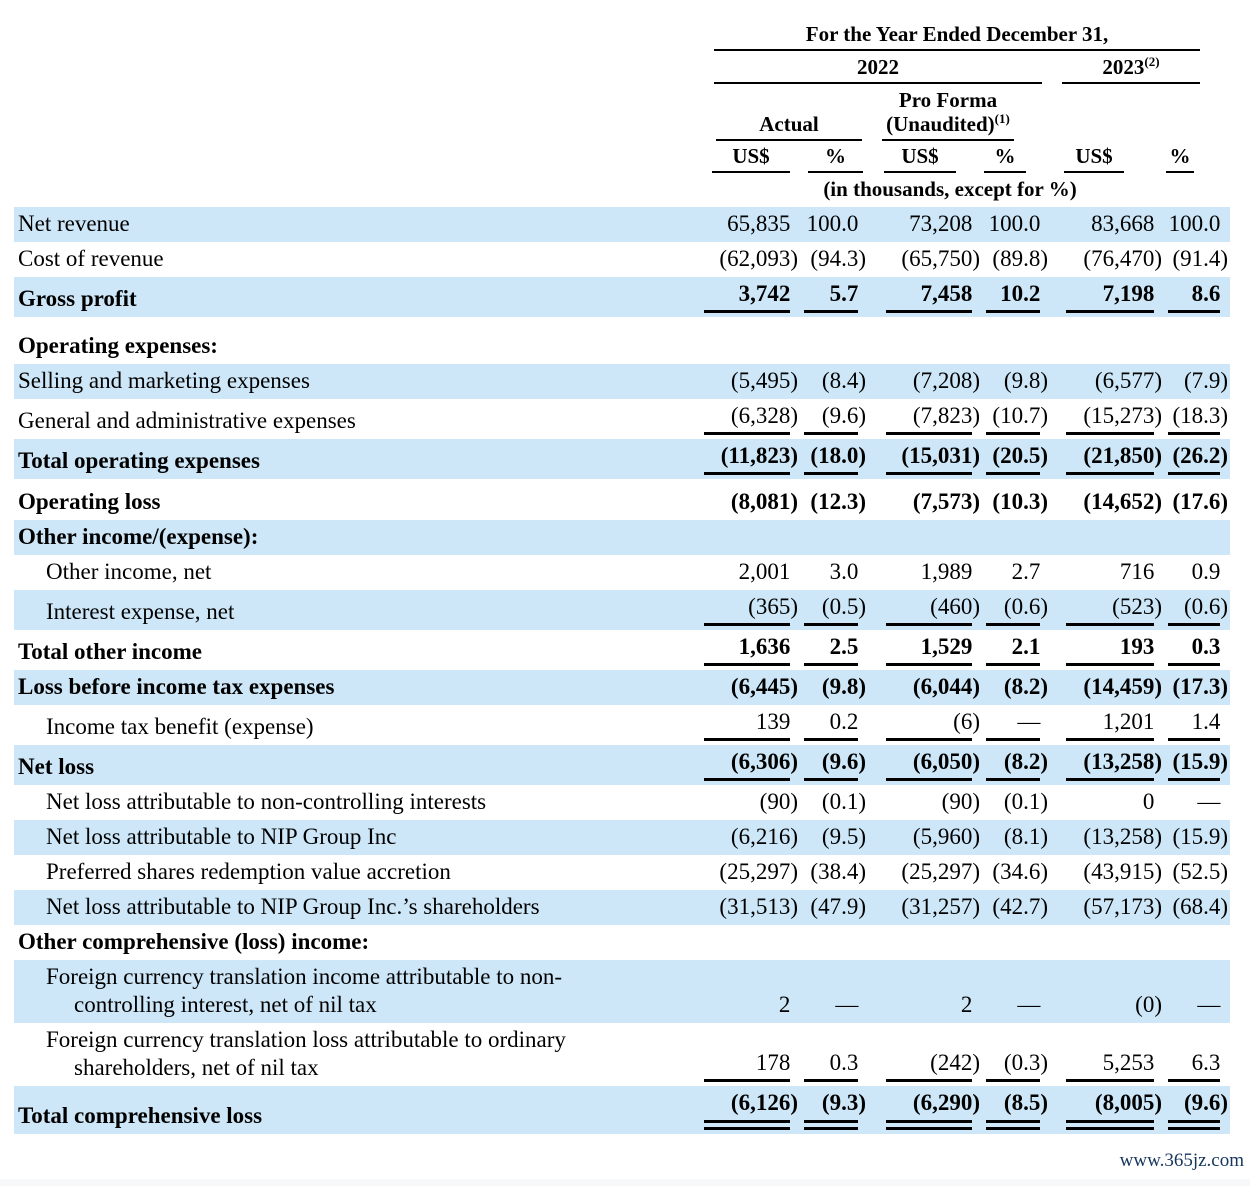 This screenshot has height=1186, width=1250. Describe the element at coordinates (357, 1110) in the screenshot. I see `row-label: Total comprehensive loss` at that location.